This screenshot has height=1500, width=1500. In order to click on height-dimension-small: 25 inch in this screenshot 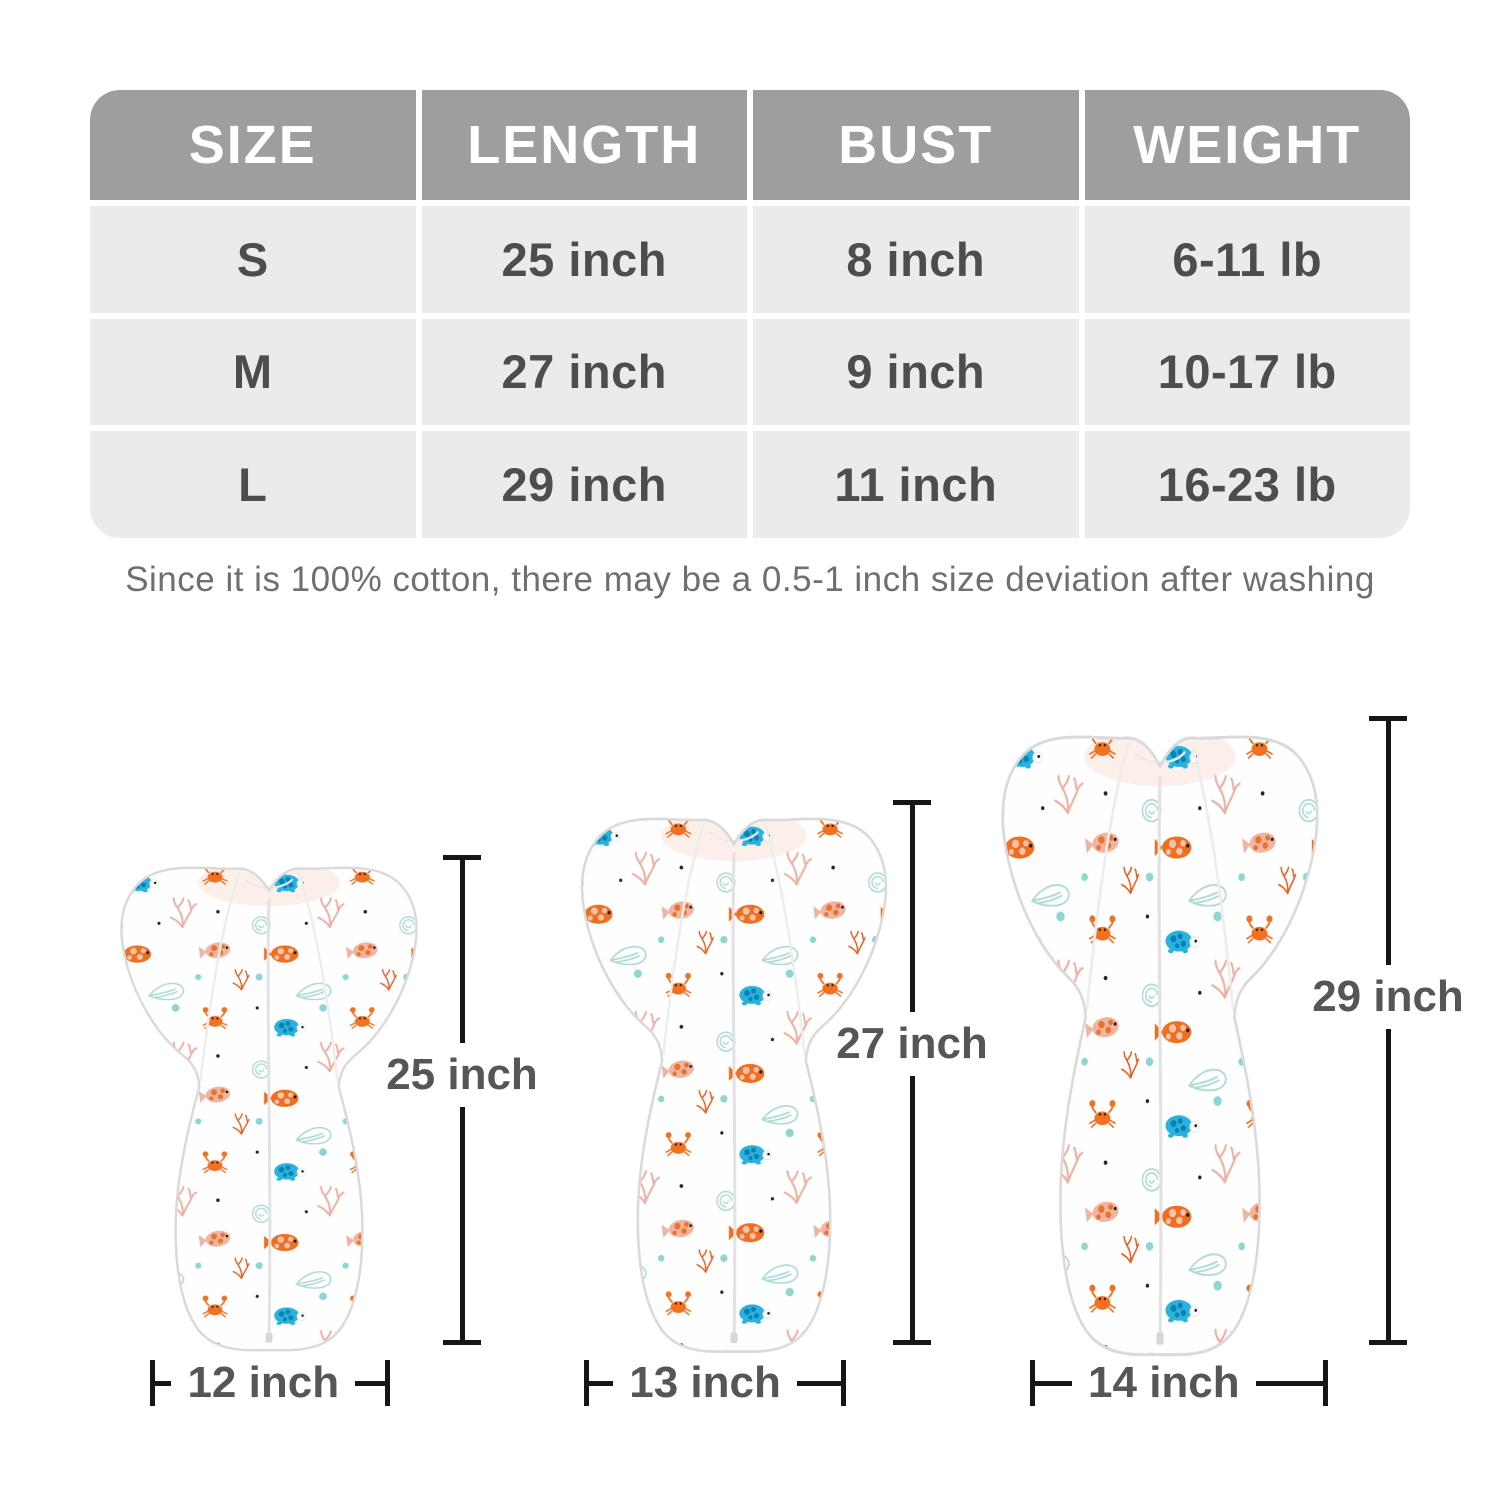, I will do `click(462, 1100)`.